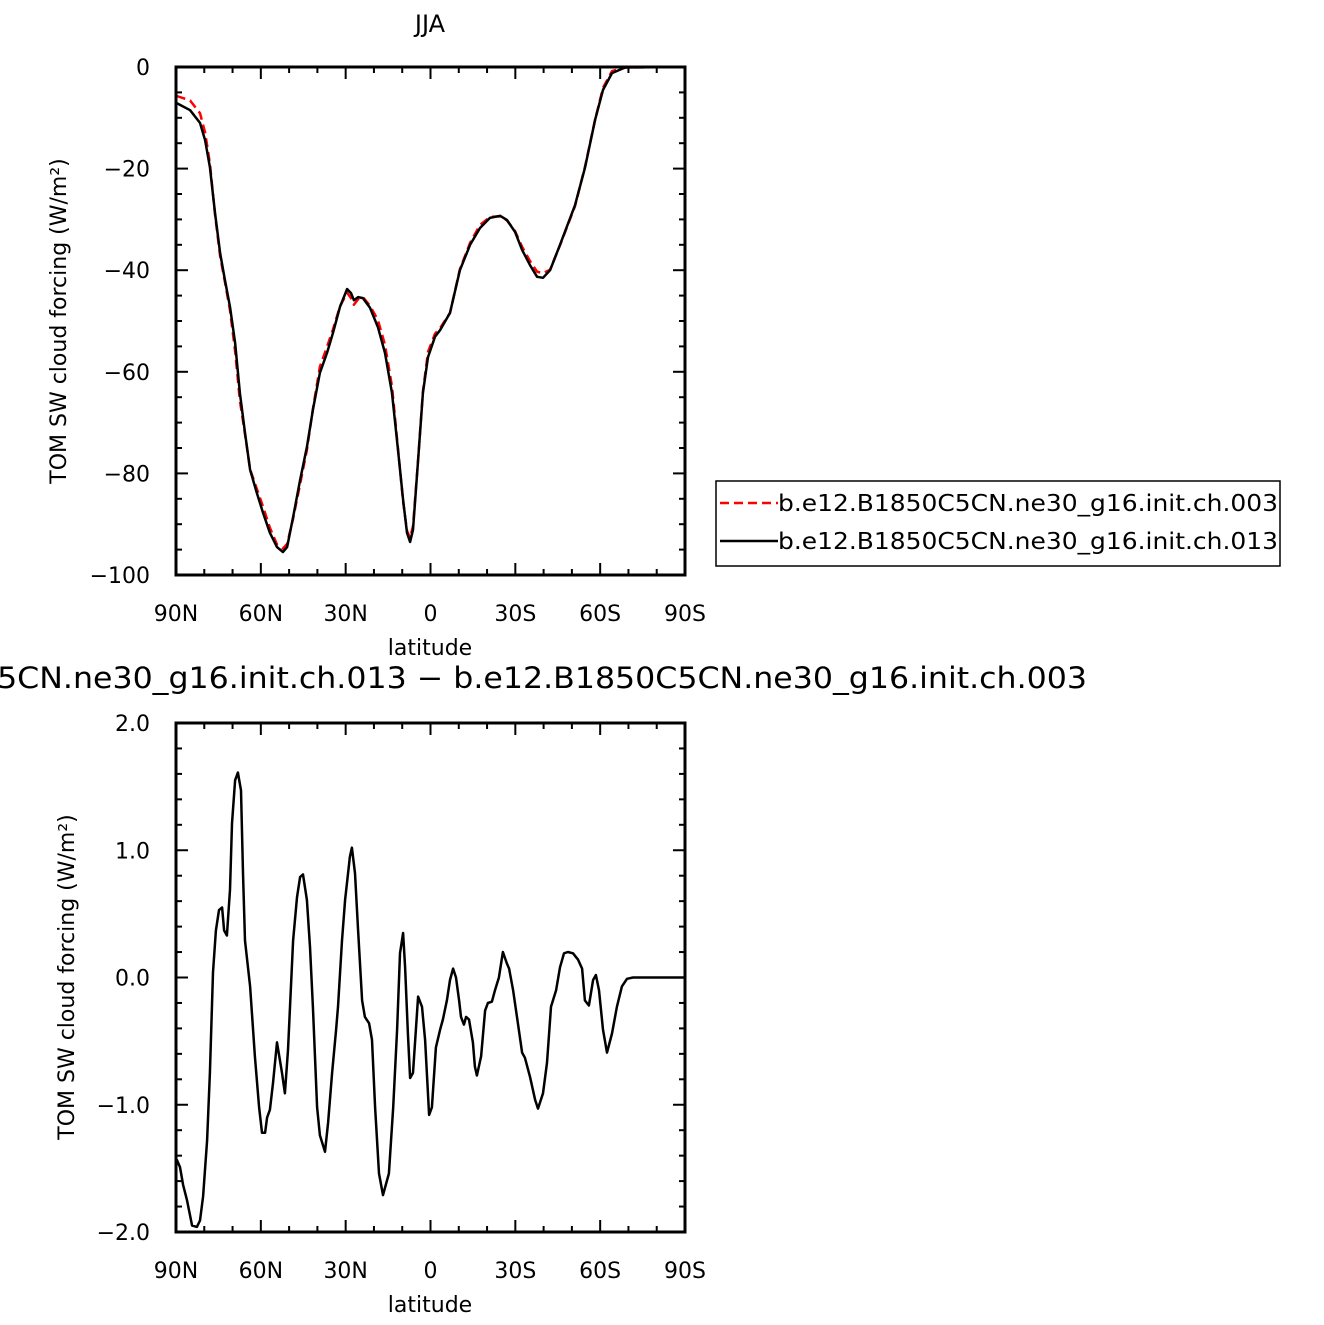 This screenshot has height=1325, width=1324. I want to click on top-panel-title: JJA, so click(429, 24).